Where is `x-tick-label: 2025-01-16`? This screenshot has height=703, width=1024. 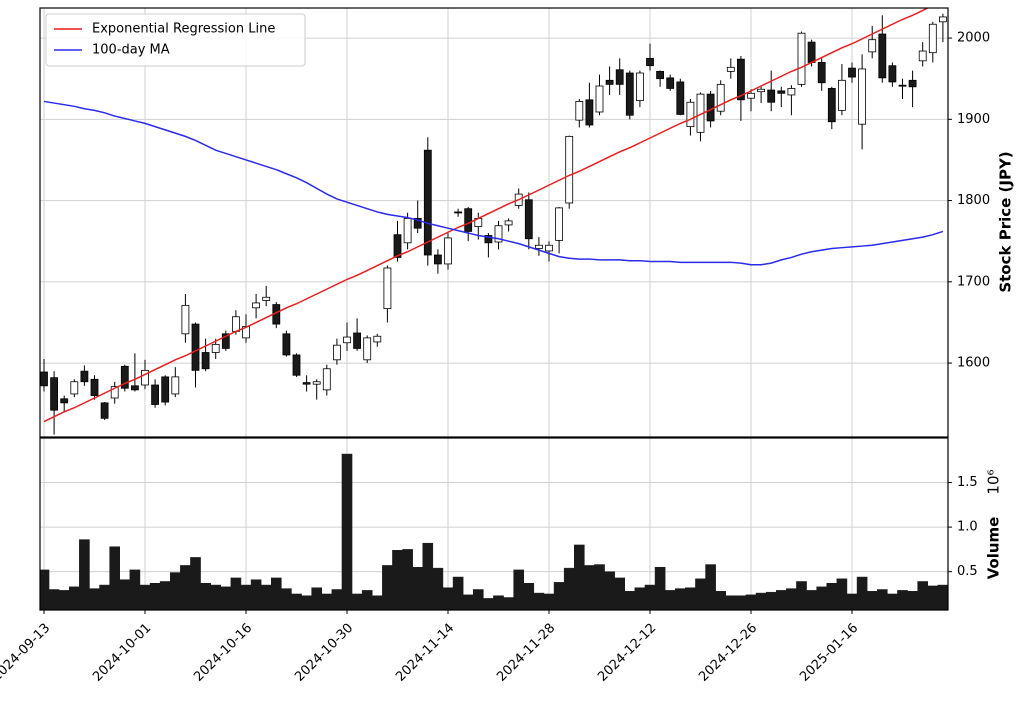
x-tick-label: 2025-01-16 is located at coordinates (829, 653).